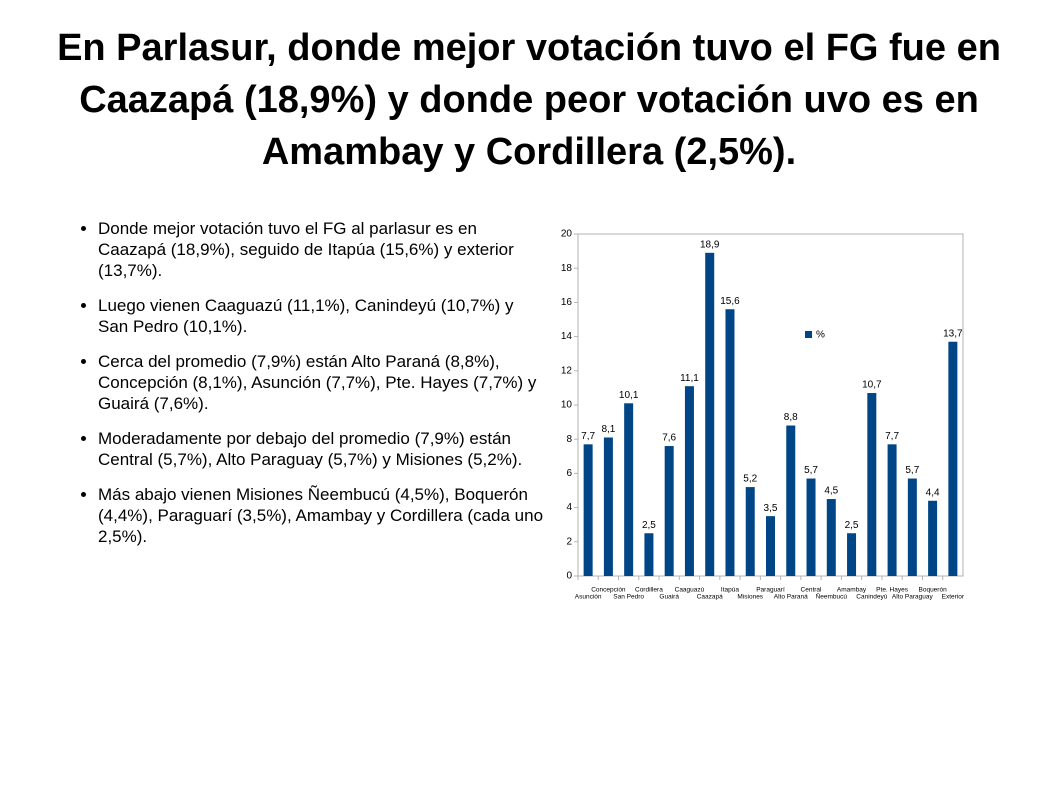 This screenshot has width=1058, height=793. I want to click on value-label: 10,1, so click(629, 395).